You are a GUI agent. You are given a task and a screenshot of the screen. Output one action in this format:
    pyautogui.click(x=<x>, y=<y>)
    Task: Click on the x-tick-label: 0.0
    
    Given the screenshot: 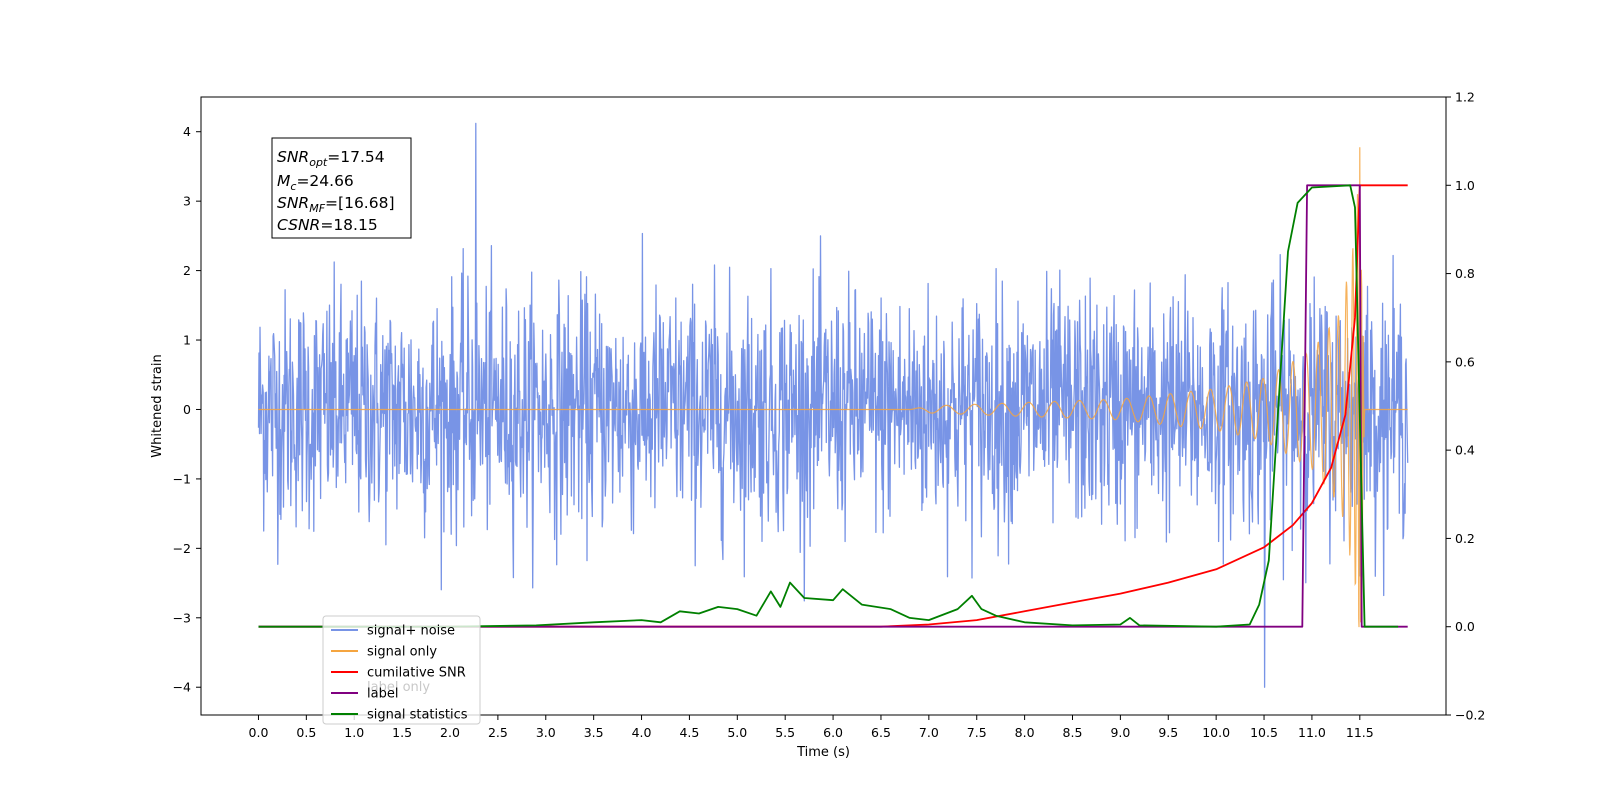 What is the action you would take?
    pyautogui.click(x=259, y=732)
    